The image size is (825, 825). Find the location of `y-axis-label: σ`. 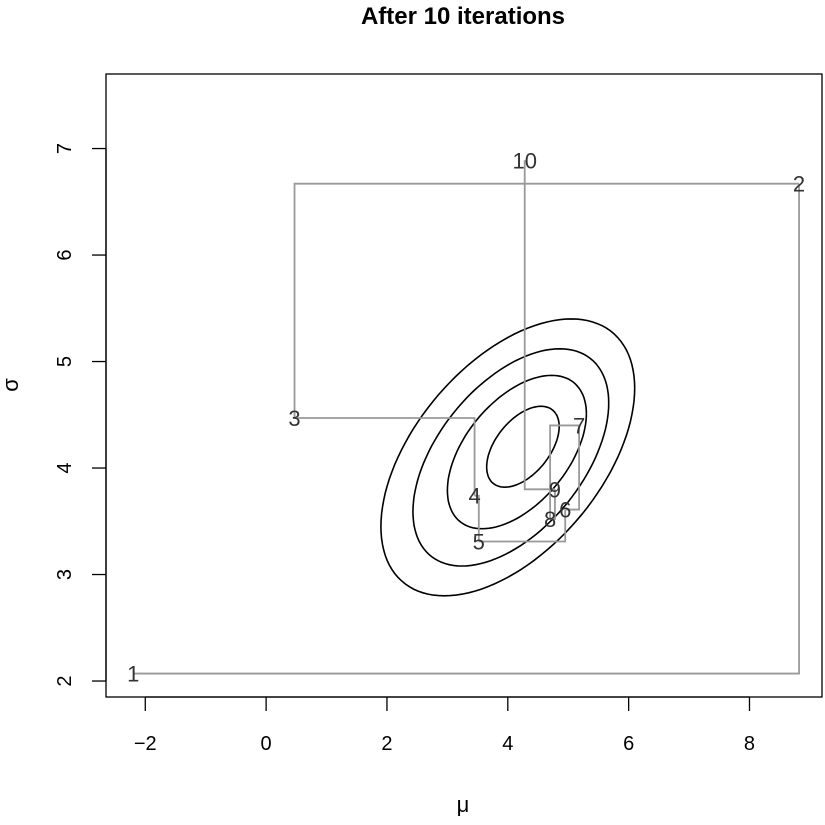

y-axis-label: σ is located at coordinates (11, 385).